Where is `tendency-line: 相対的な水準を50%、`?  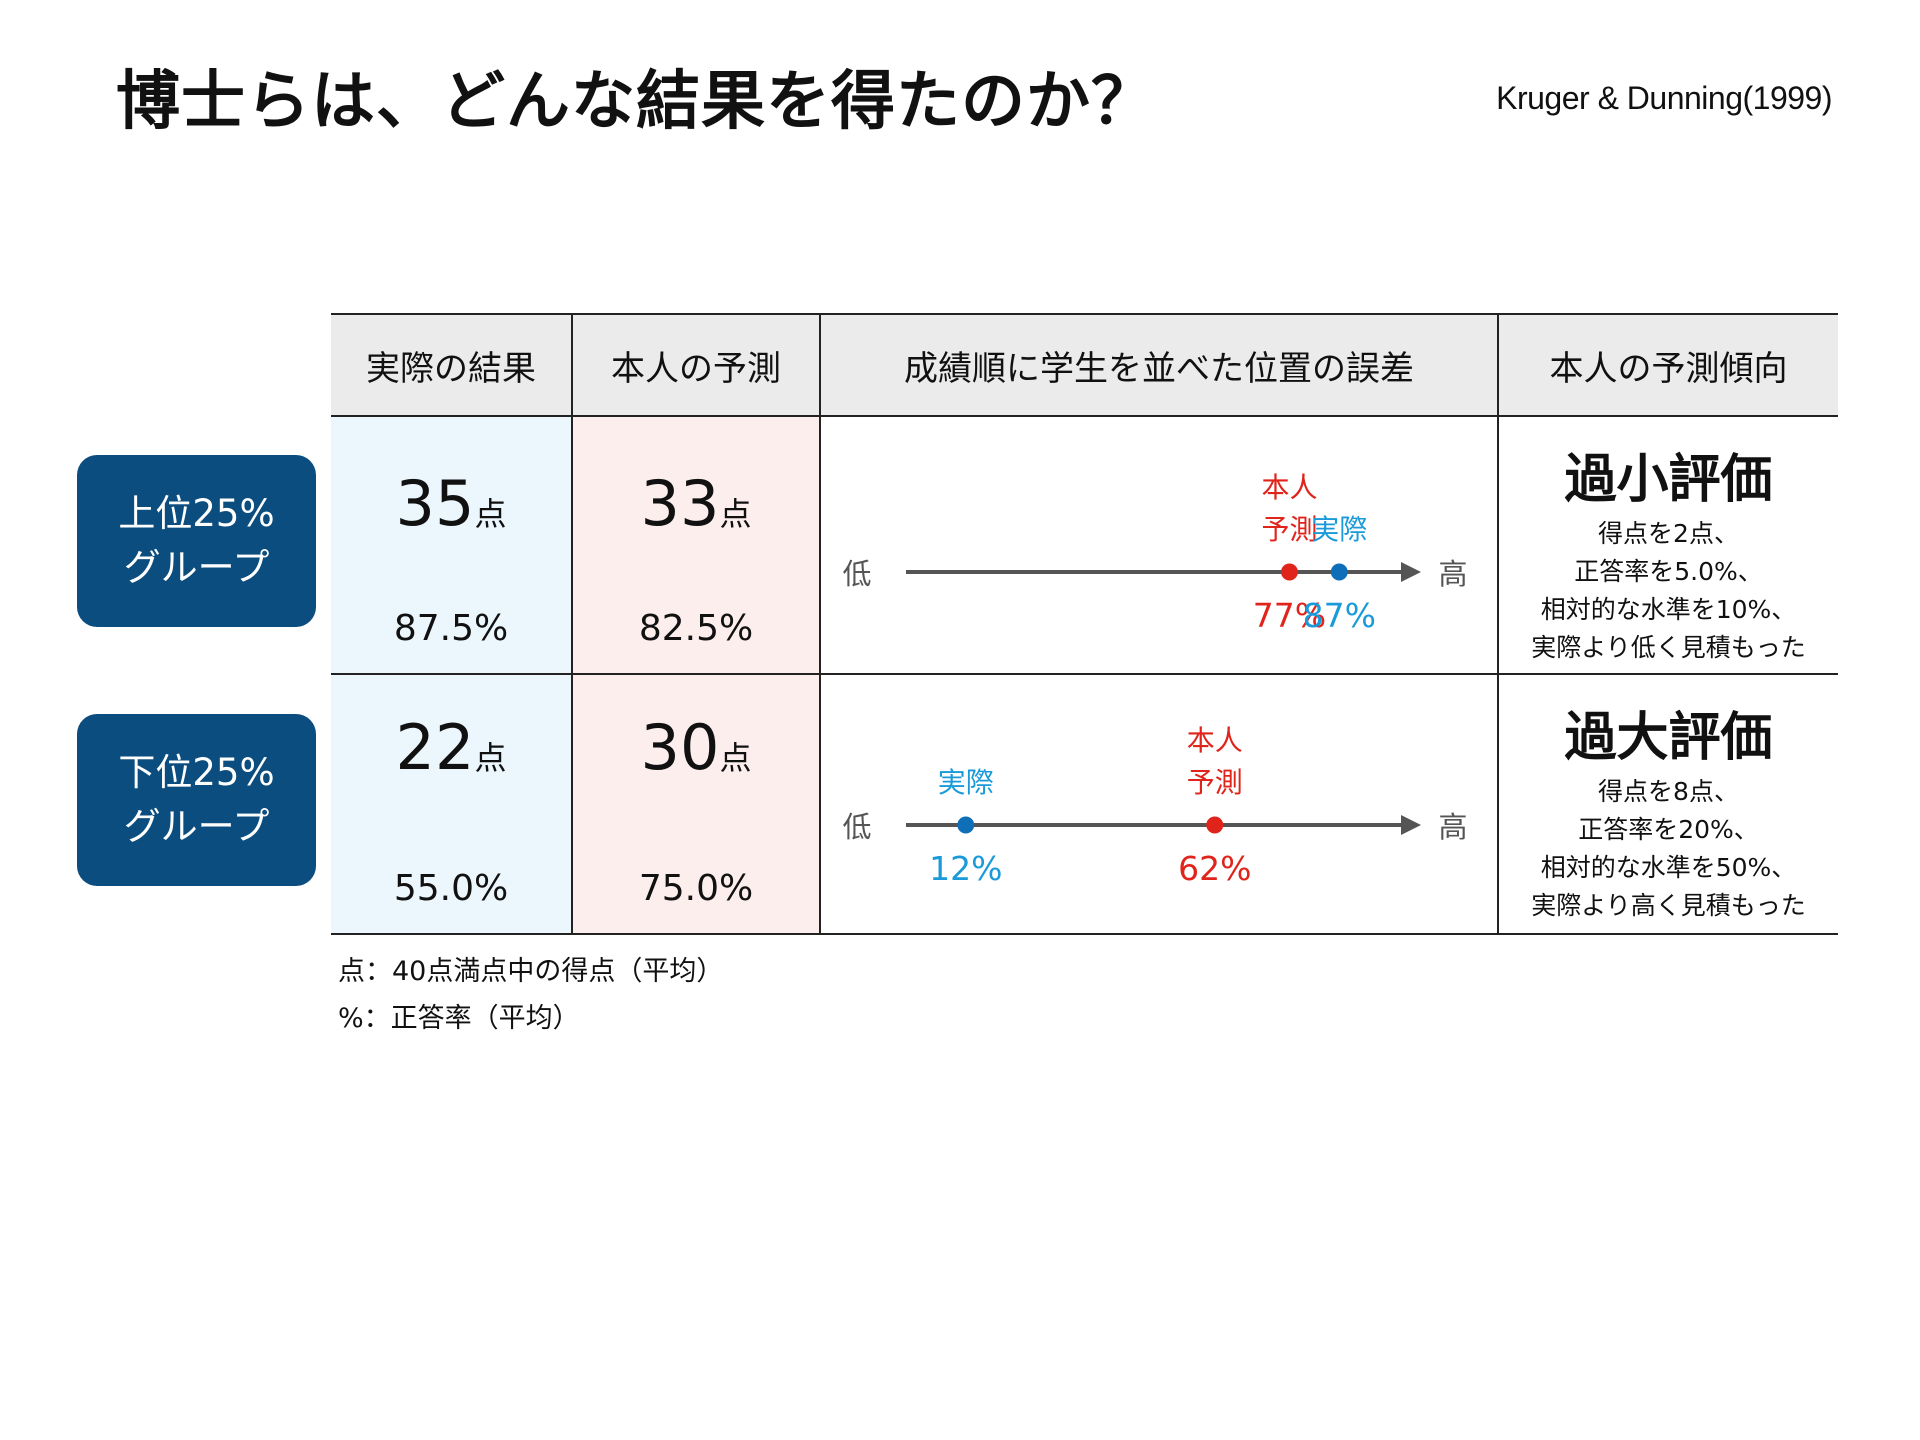
tendency-line: 相対的な水準を50%、 is located at coordinates (1668, 867).